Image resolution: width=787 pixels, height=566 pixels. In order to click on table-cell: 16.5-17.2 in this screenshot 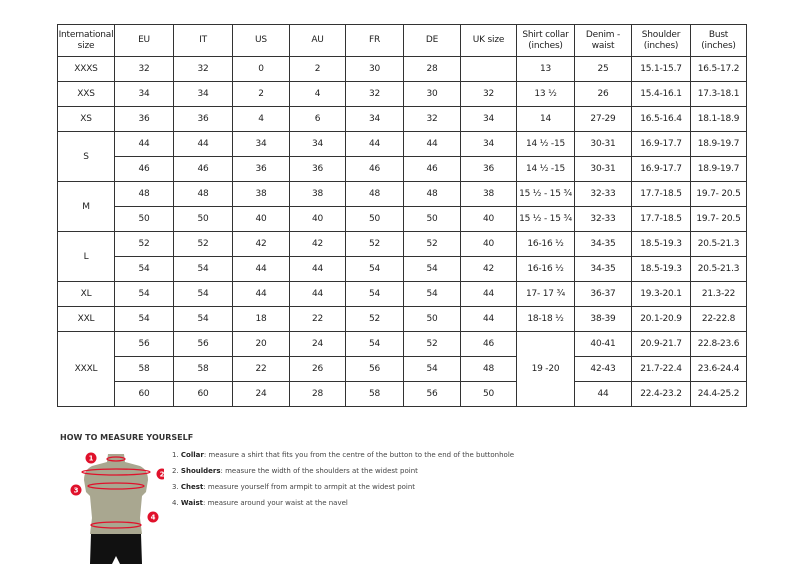, I will do `click(718, 69)`.